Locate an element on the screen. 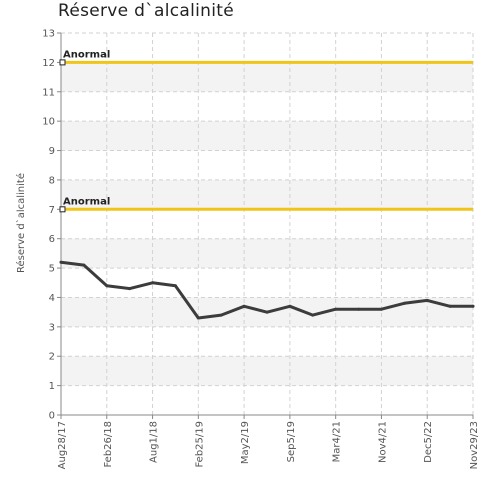  y-tick-label: 9 is located at coordinates (52, 151).